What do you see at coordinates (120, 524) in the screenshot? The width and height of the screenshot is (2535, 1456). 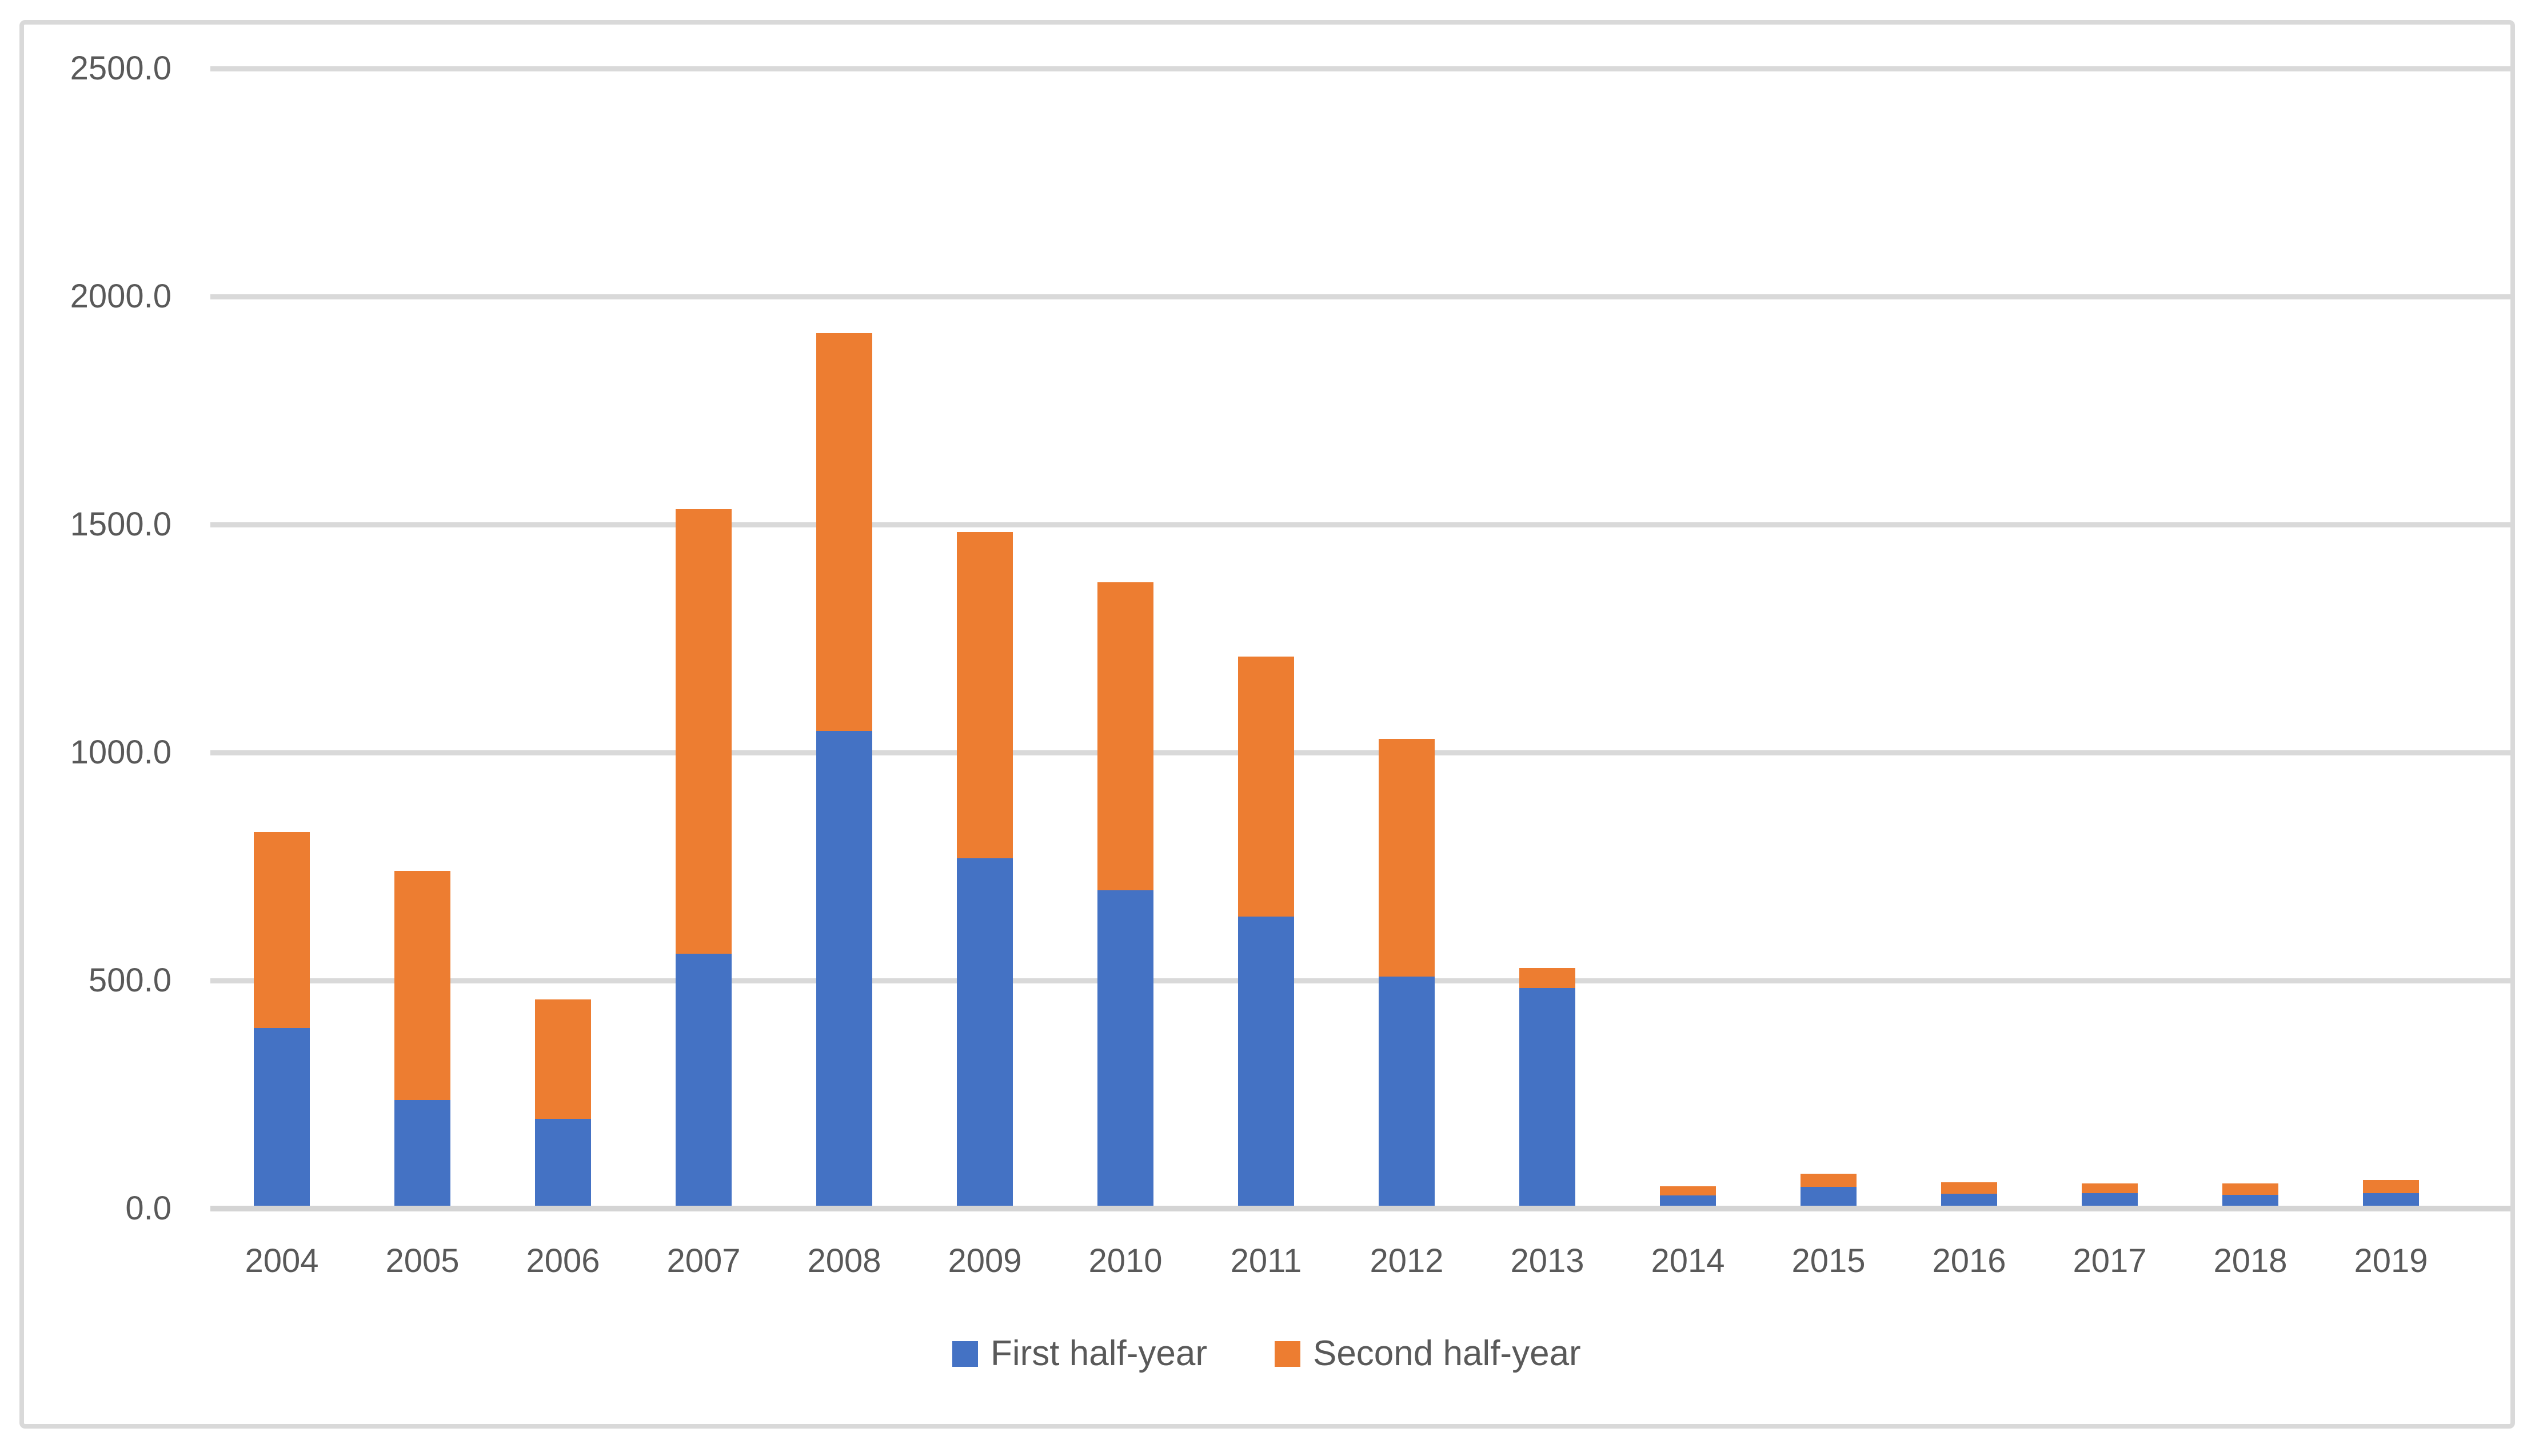 I see `y-axis-tick-label: 1500.0` at bounding box center [120, 524].